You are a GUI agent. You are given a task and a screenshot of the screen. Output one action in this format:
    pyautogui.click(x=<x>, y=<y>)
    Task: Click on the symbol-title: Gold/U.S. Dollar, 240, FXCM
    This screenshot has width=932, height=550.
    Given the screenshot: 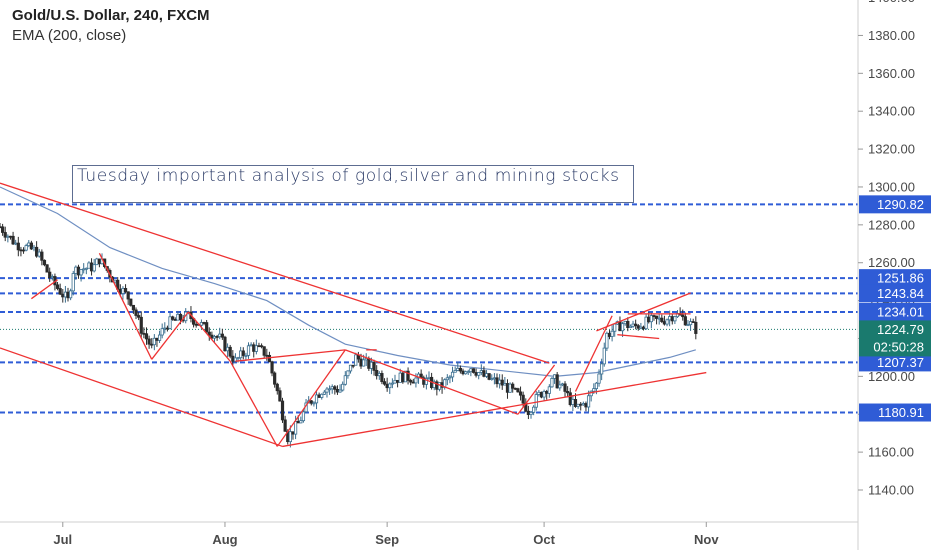 What is the action you would take?
    pyautogui.click(x=111, y=15)
    